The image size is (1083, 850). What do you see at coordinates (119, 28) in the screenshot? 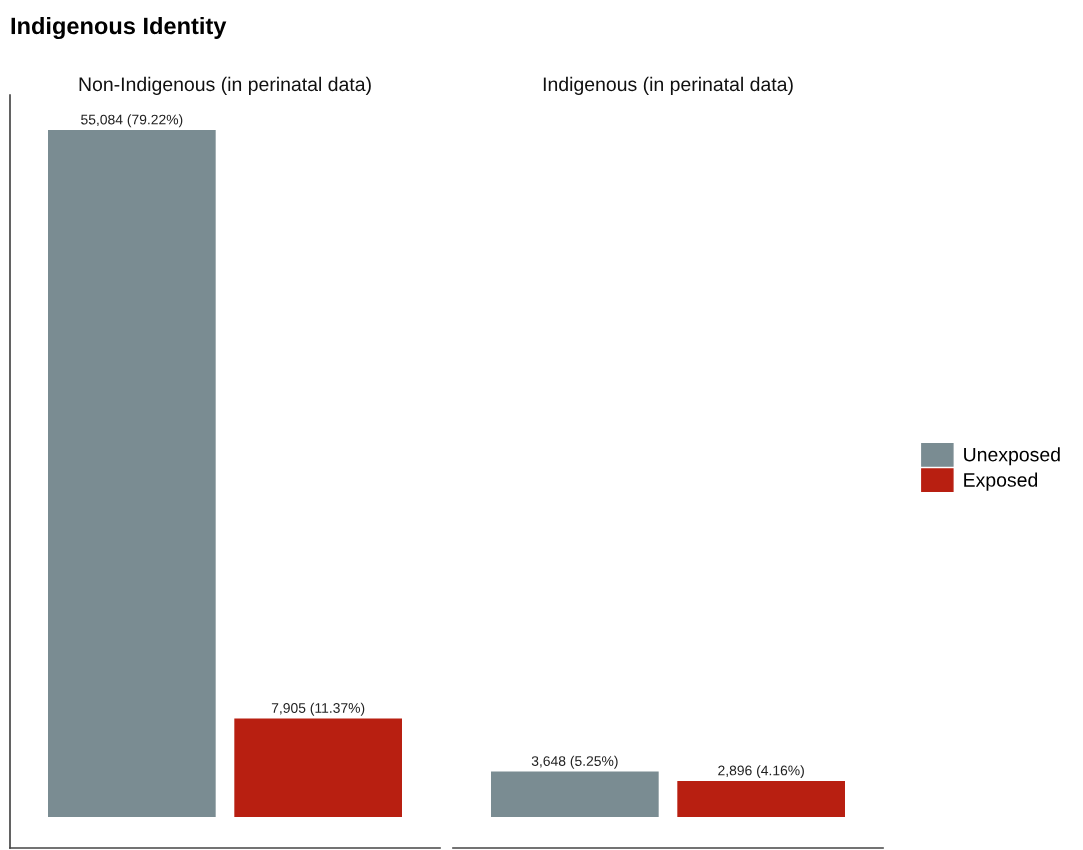
I see `chart-title: Indigenous Identity` at bounding box center [119, 28].